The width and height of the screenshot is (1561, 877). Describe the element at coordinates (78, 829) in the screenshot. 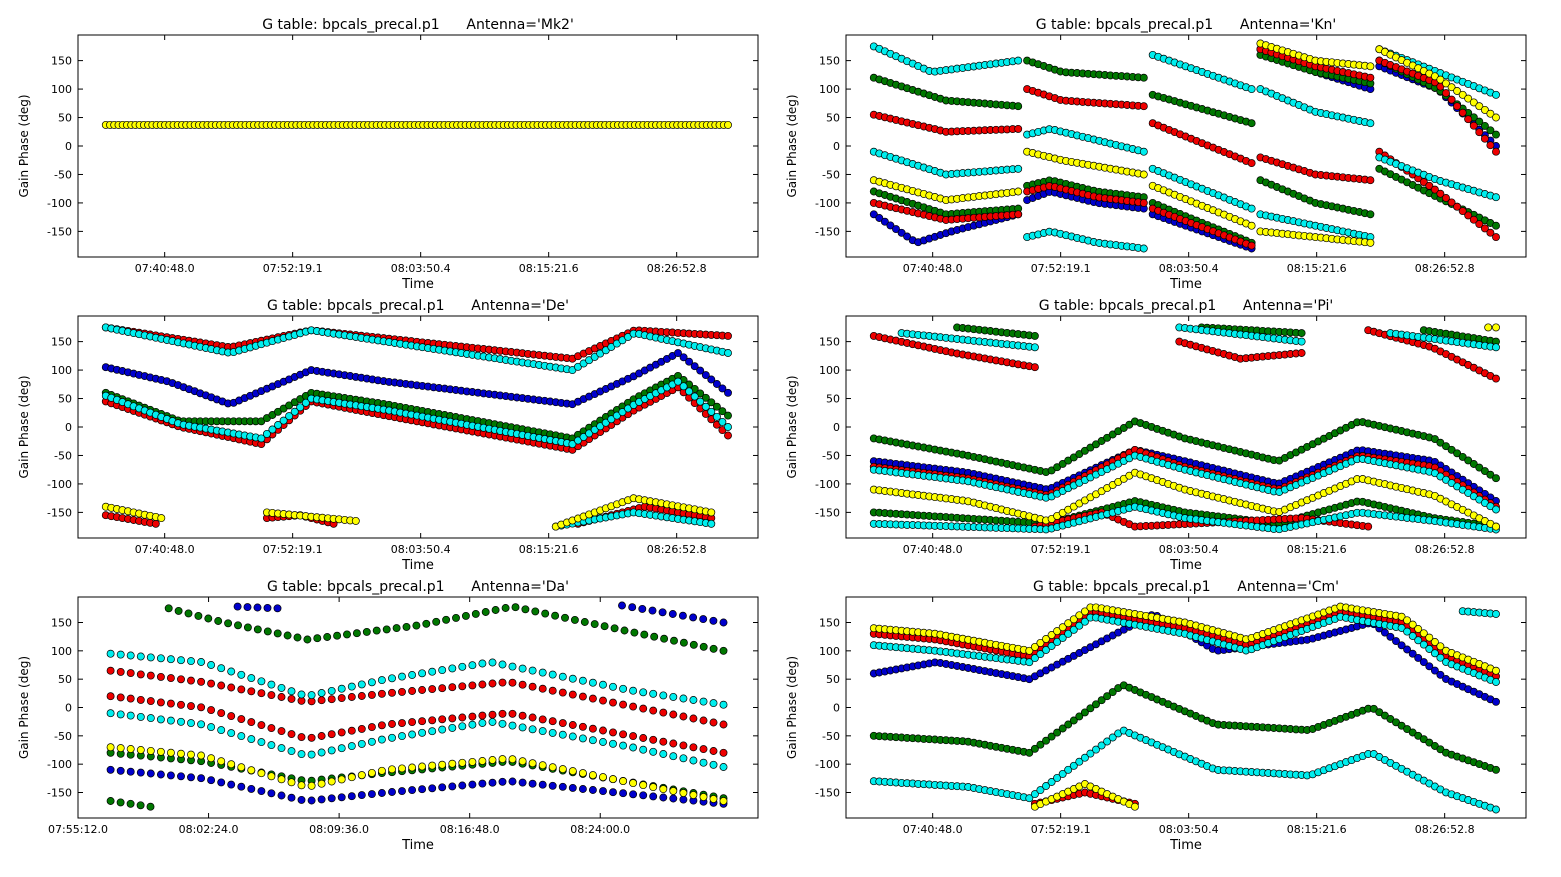

I see `x-tick-label: 07:55:12.0` at that location.